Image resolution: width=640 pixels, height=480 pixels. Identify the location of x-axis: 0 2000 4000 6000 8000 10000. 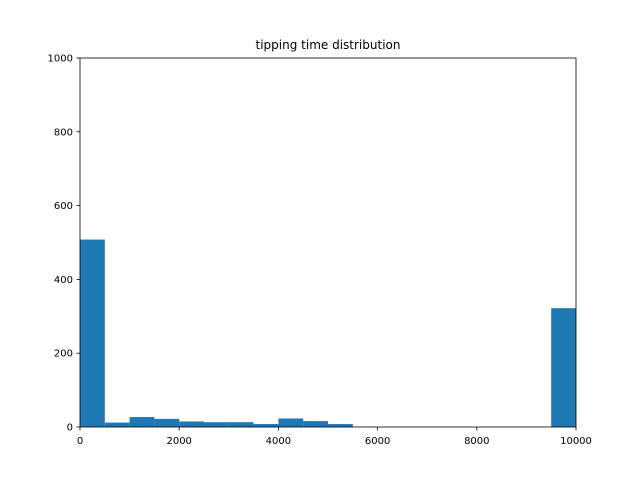
(334, 437).